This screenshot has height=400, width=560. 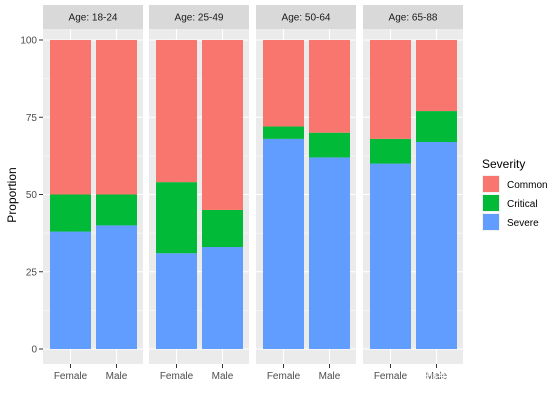 I want to click on y-tick-label: 75, so click(x=32, y=118).